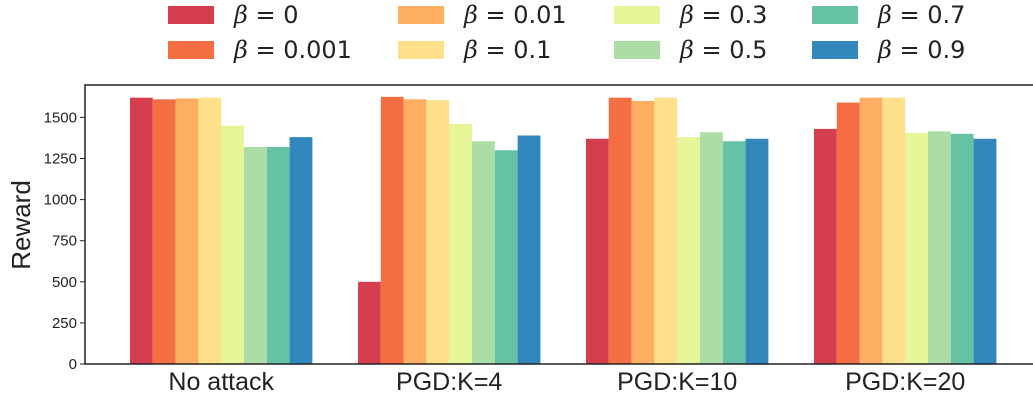  Describe the element at coordinates (60, 200) in the screenshot. I see `y-tick-label: 1000` at that location.